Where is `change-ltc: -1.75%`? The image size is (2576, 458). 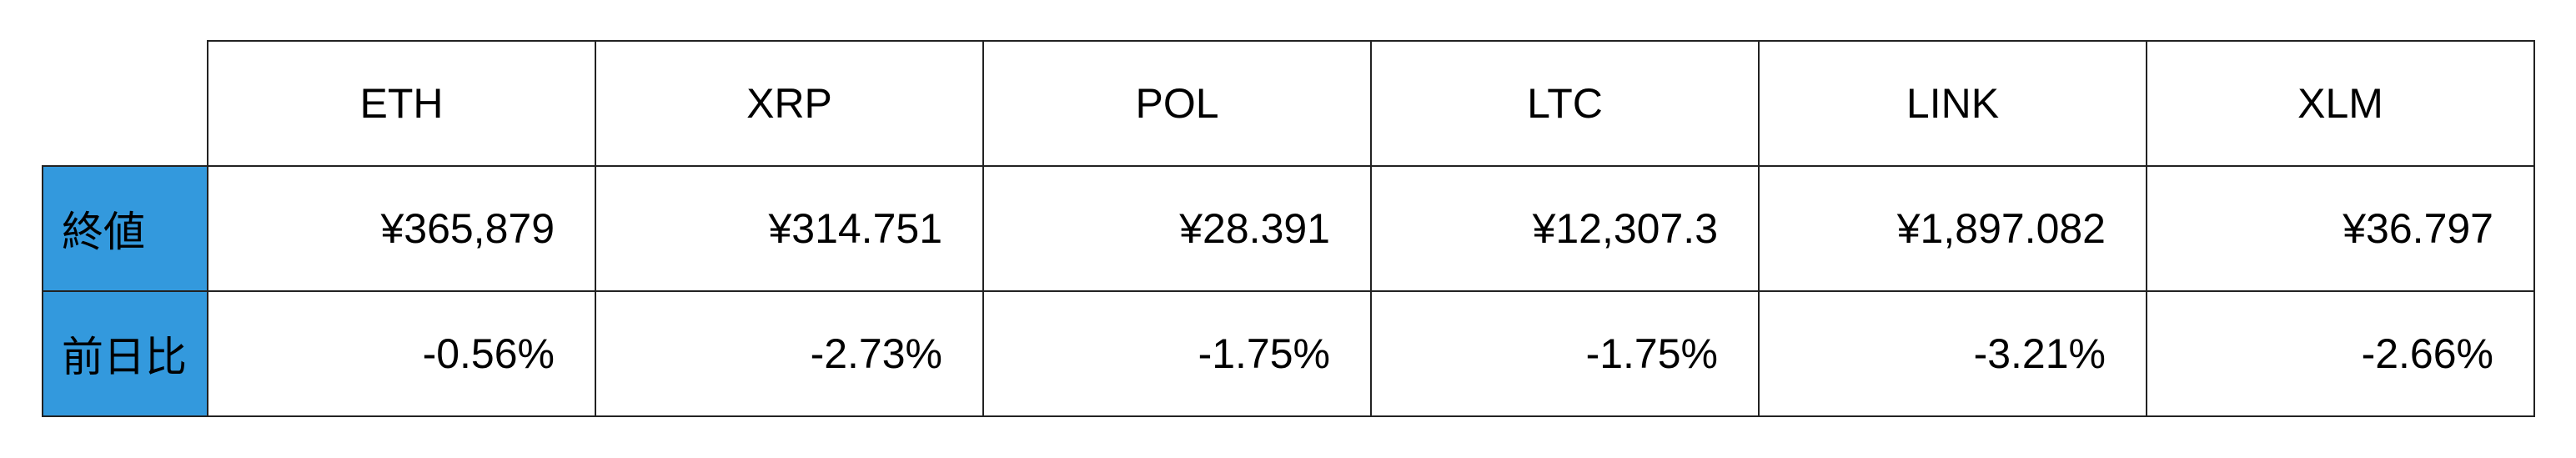
change-ltc: -1.75% is located at coordinates (1565, 353).